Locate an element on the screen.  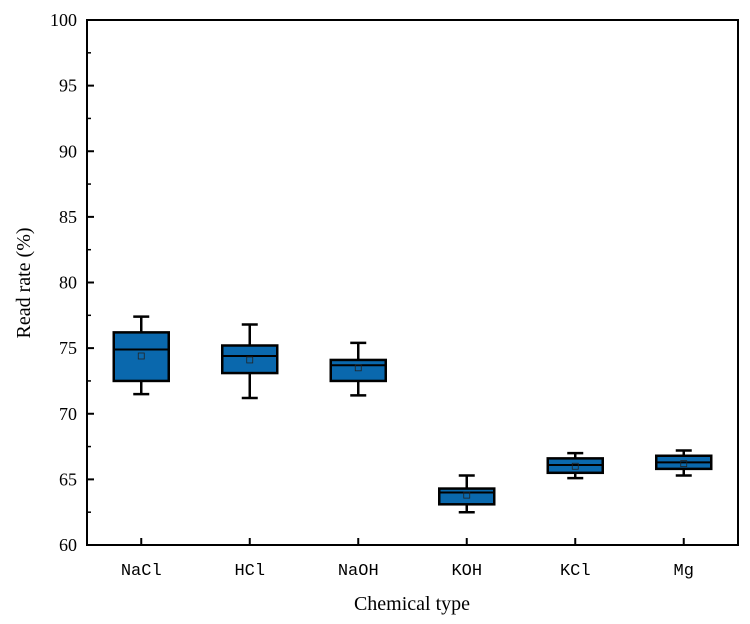
y-tick-label: 60 is located at coordinates (68, 545).